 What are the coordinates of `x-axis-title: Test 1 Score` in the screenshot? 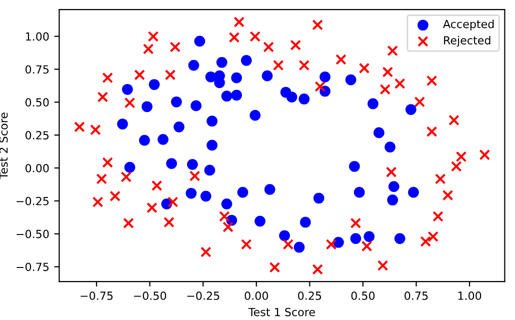 It's located at (281, 312).